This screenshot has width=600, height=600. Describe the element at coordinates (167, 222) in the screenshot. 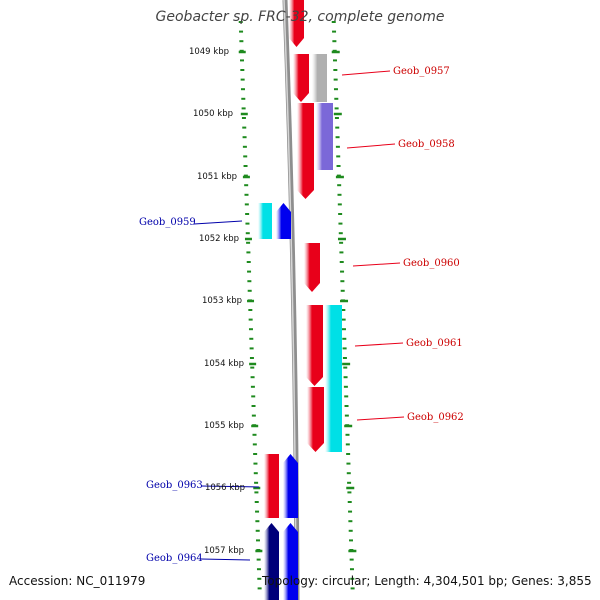

I see `gene-label-geob-0959: Geob_0959` at that location.